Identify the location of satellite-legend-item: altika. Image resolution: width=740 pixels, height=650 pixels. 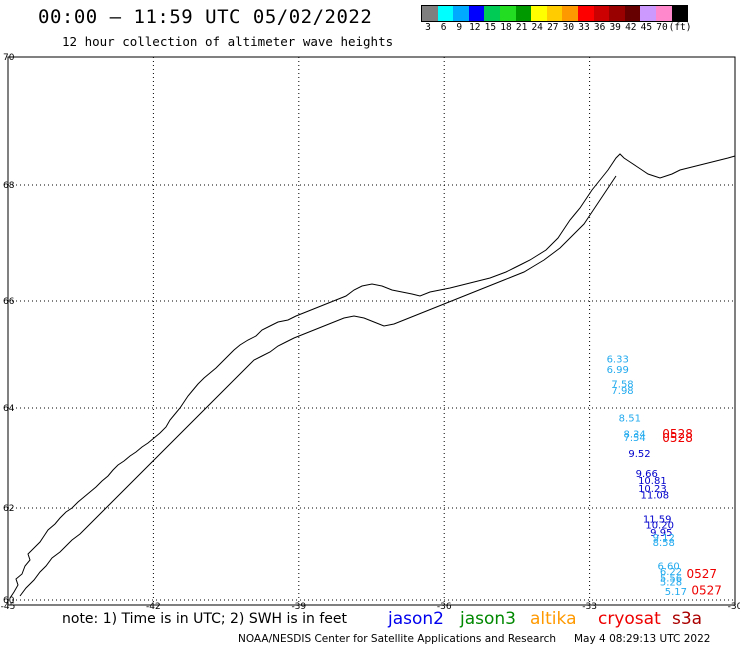
(553, 619).